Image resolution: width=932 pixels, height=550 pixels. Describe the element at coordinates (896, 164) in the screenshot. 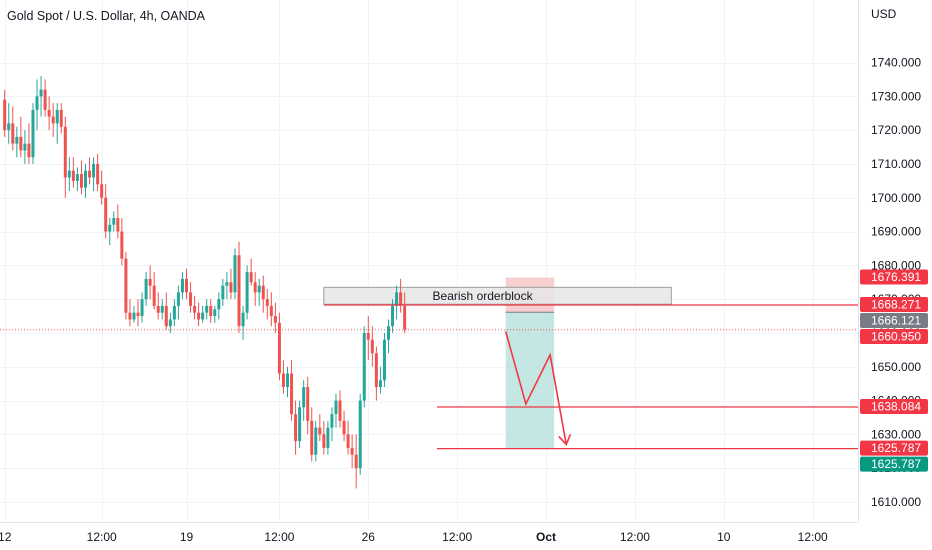

I see `price-tick-label: 1710.000` at that location.